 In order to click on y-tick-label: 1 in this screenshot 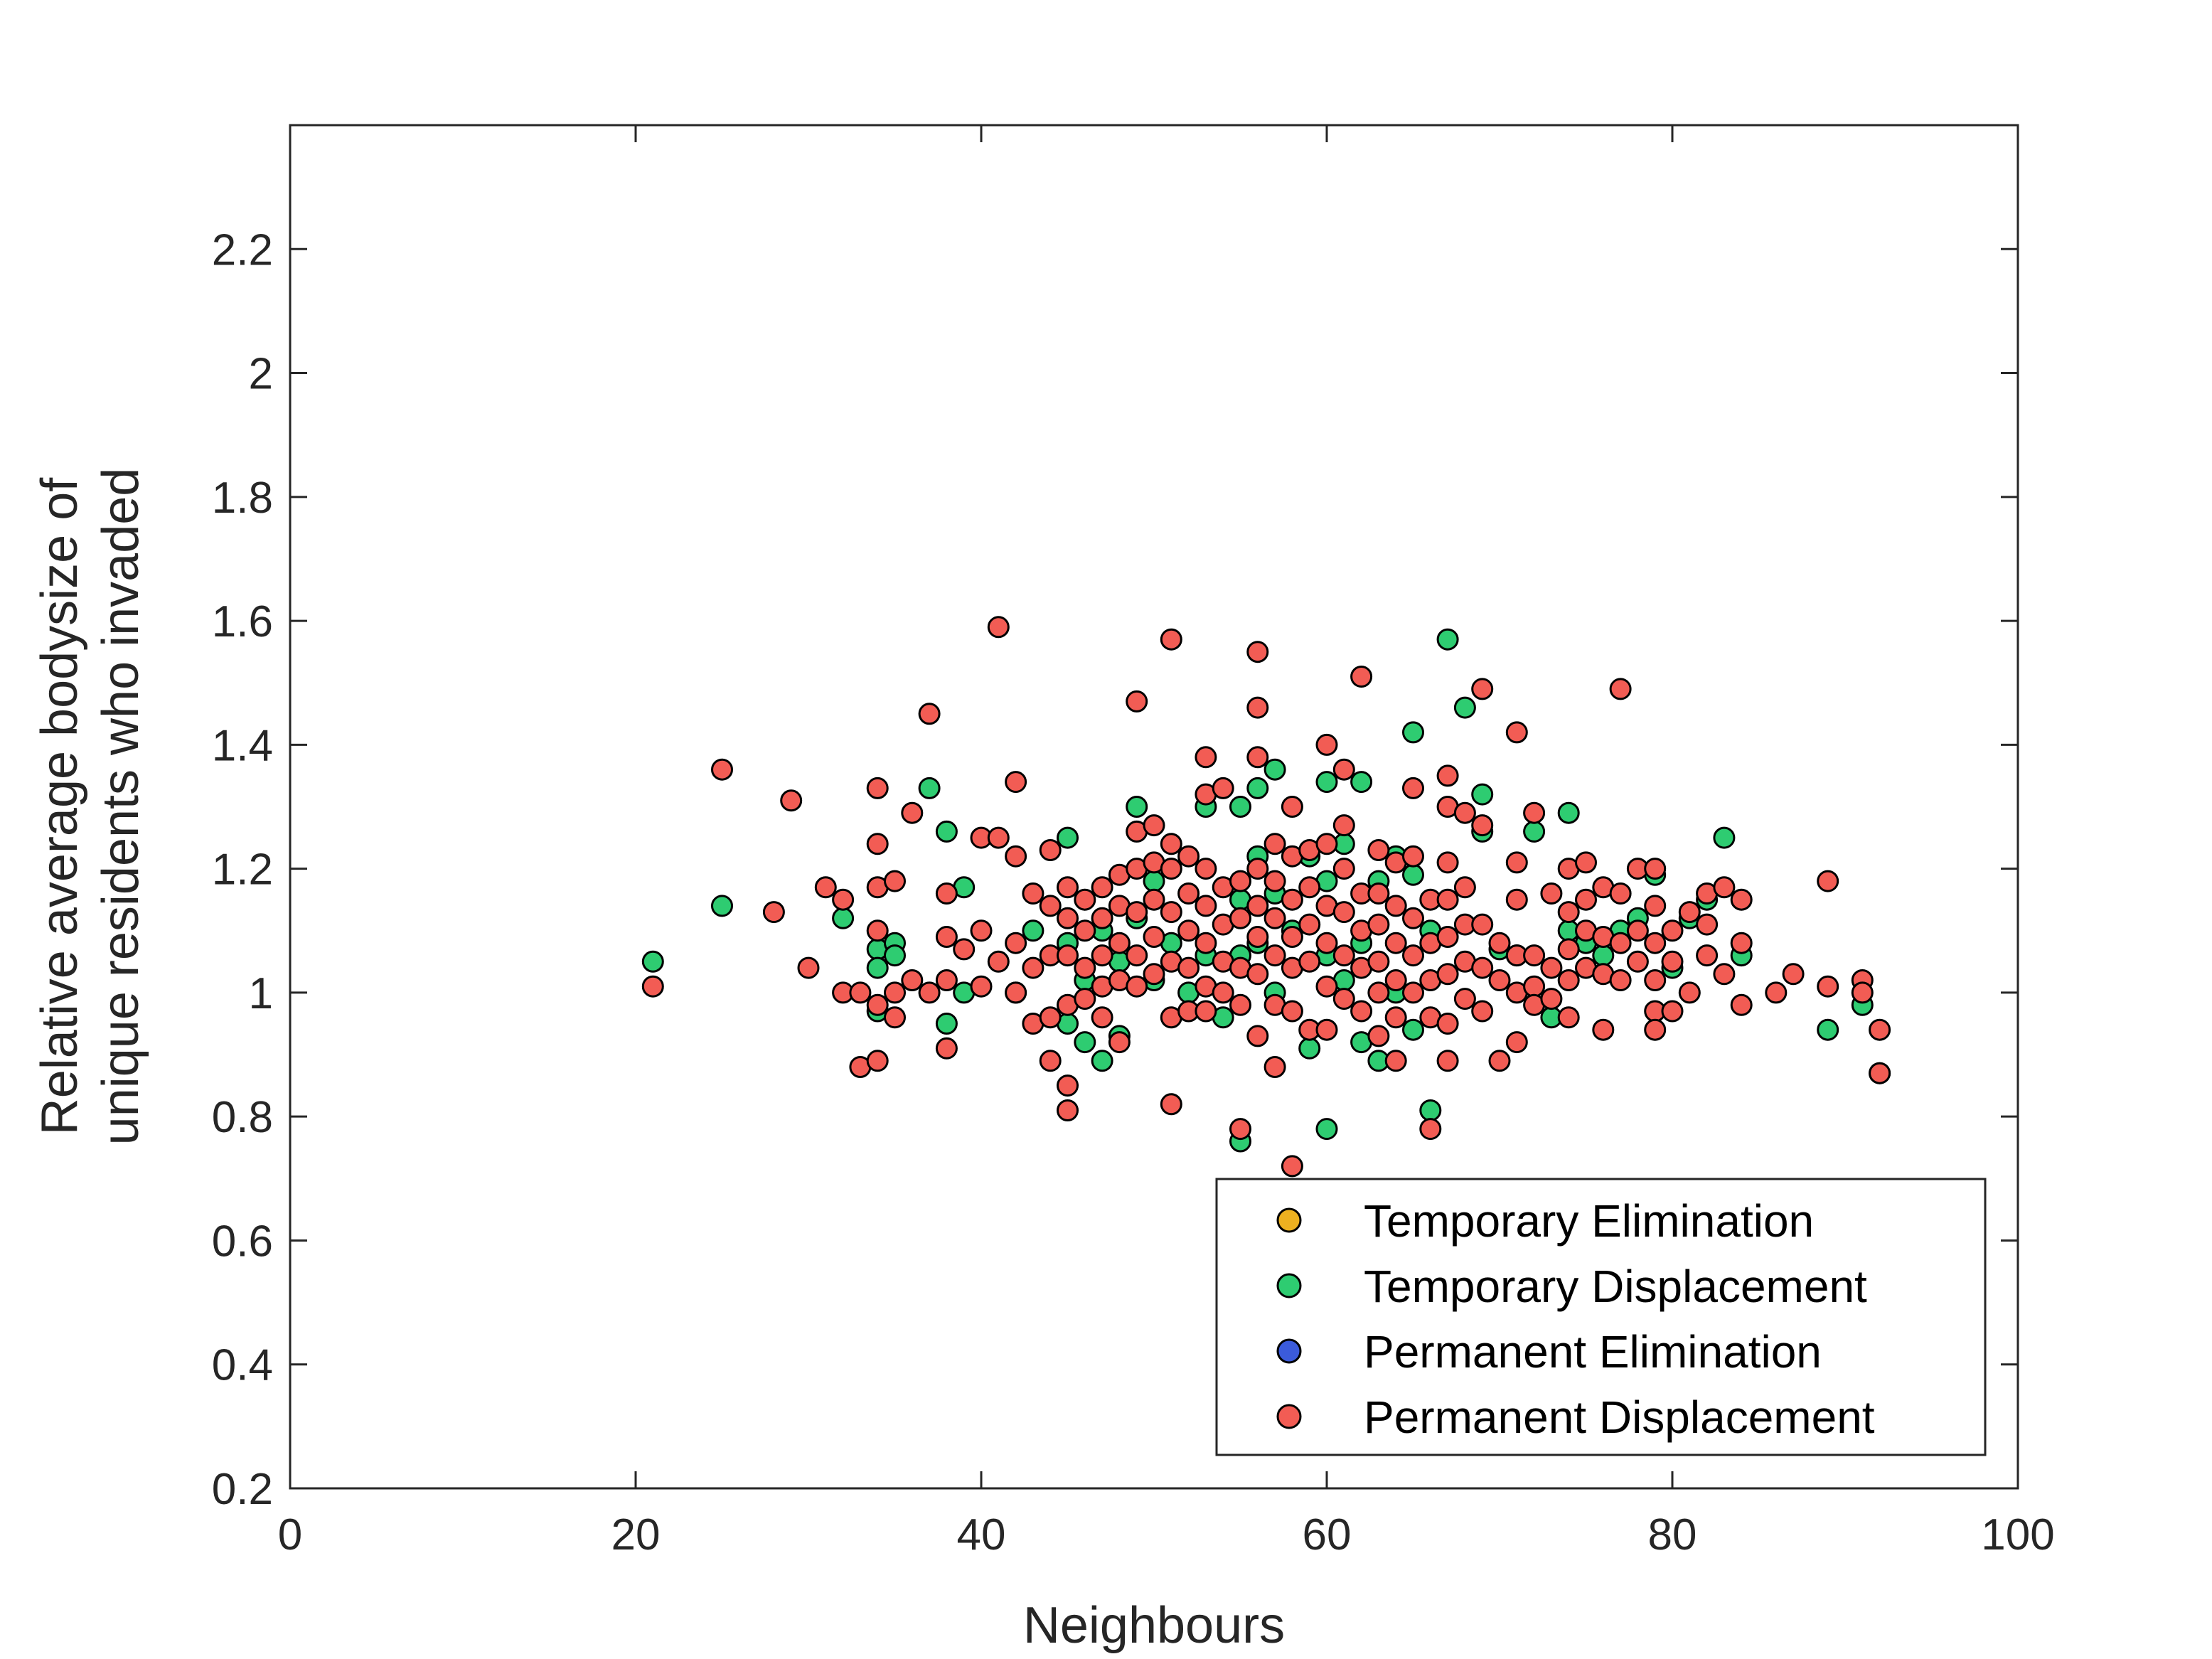, I will do `click(261, 993)`.